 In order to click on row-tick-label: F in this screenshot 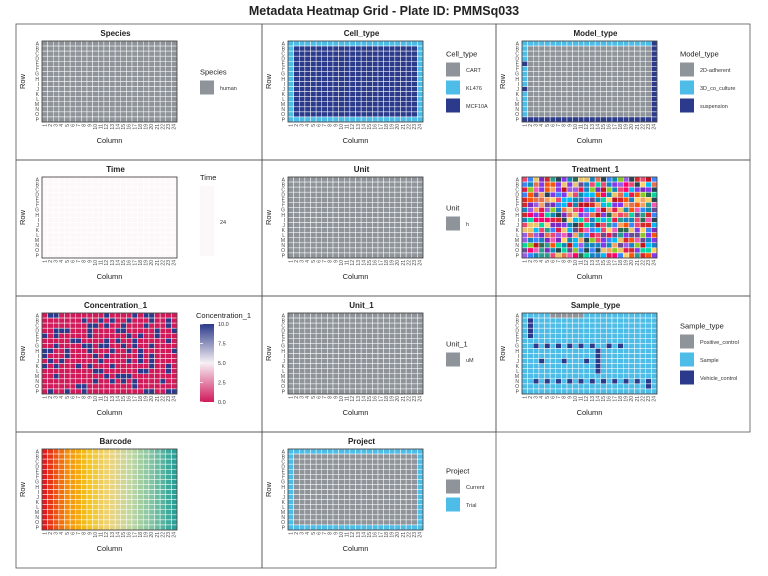, I will do `click(37, 206)`.